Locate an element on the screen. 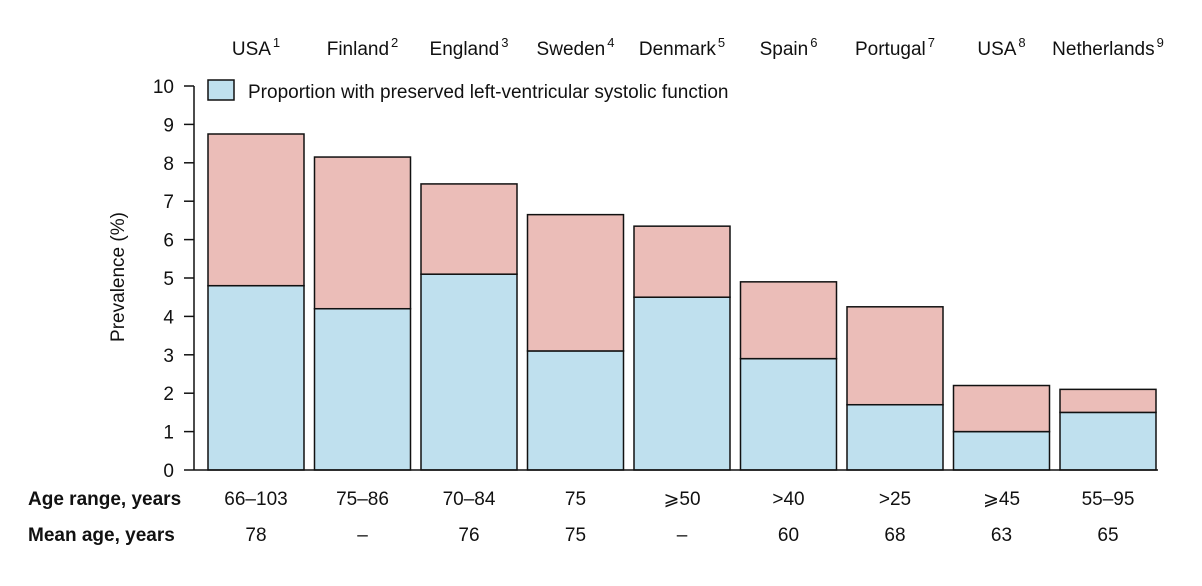  age-range-value: >40 is located at coordinates (788, 499).